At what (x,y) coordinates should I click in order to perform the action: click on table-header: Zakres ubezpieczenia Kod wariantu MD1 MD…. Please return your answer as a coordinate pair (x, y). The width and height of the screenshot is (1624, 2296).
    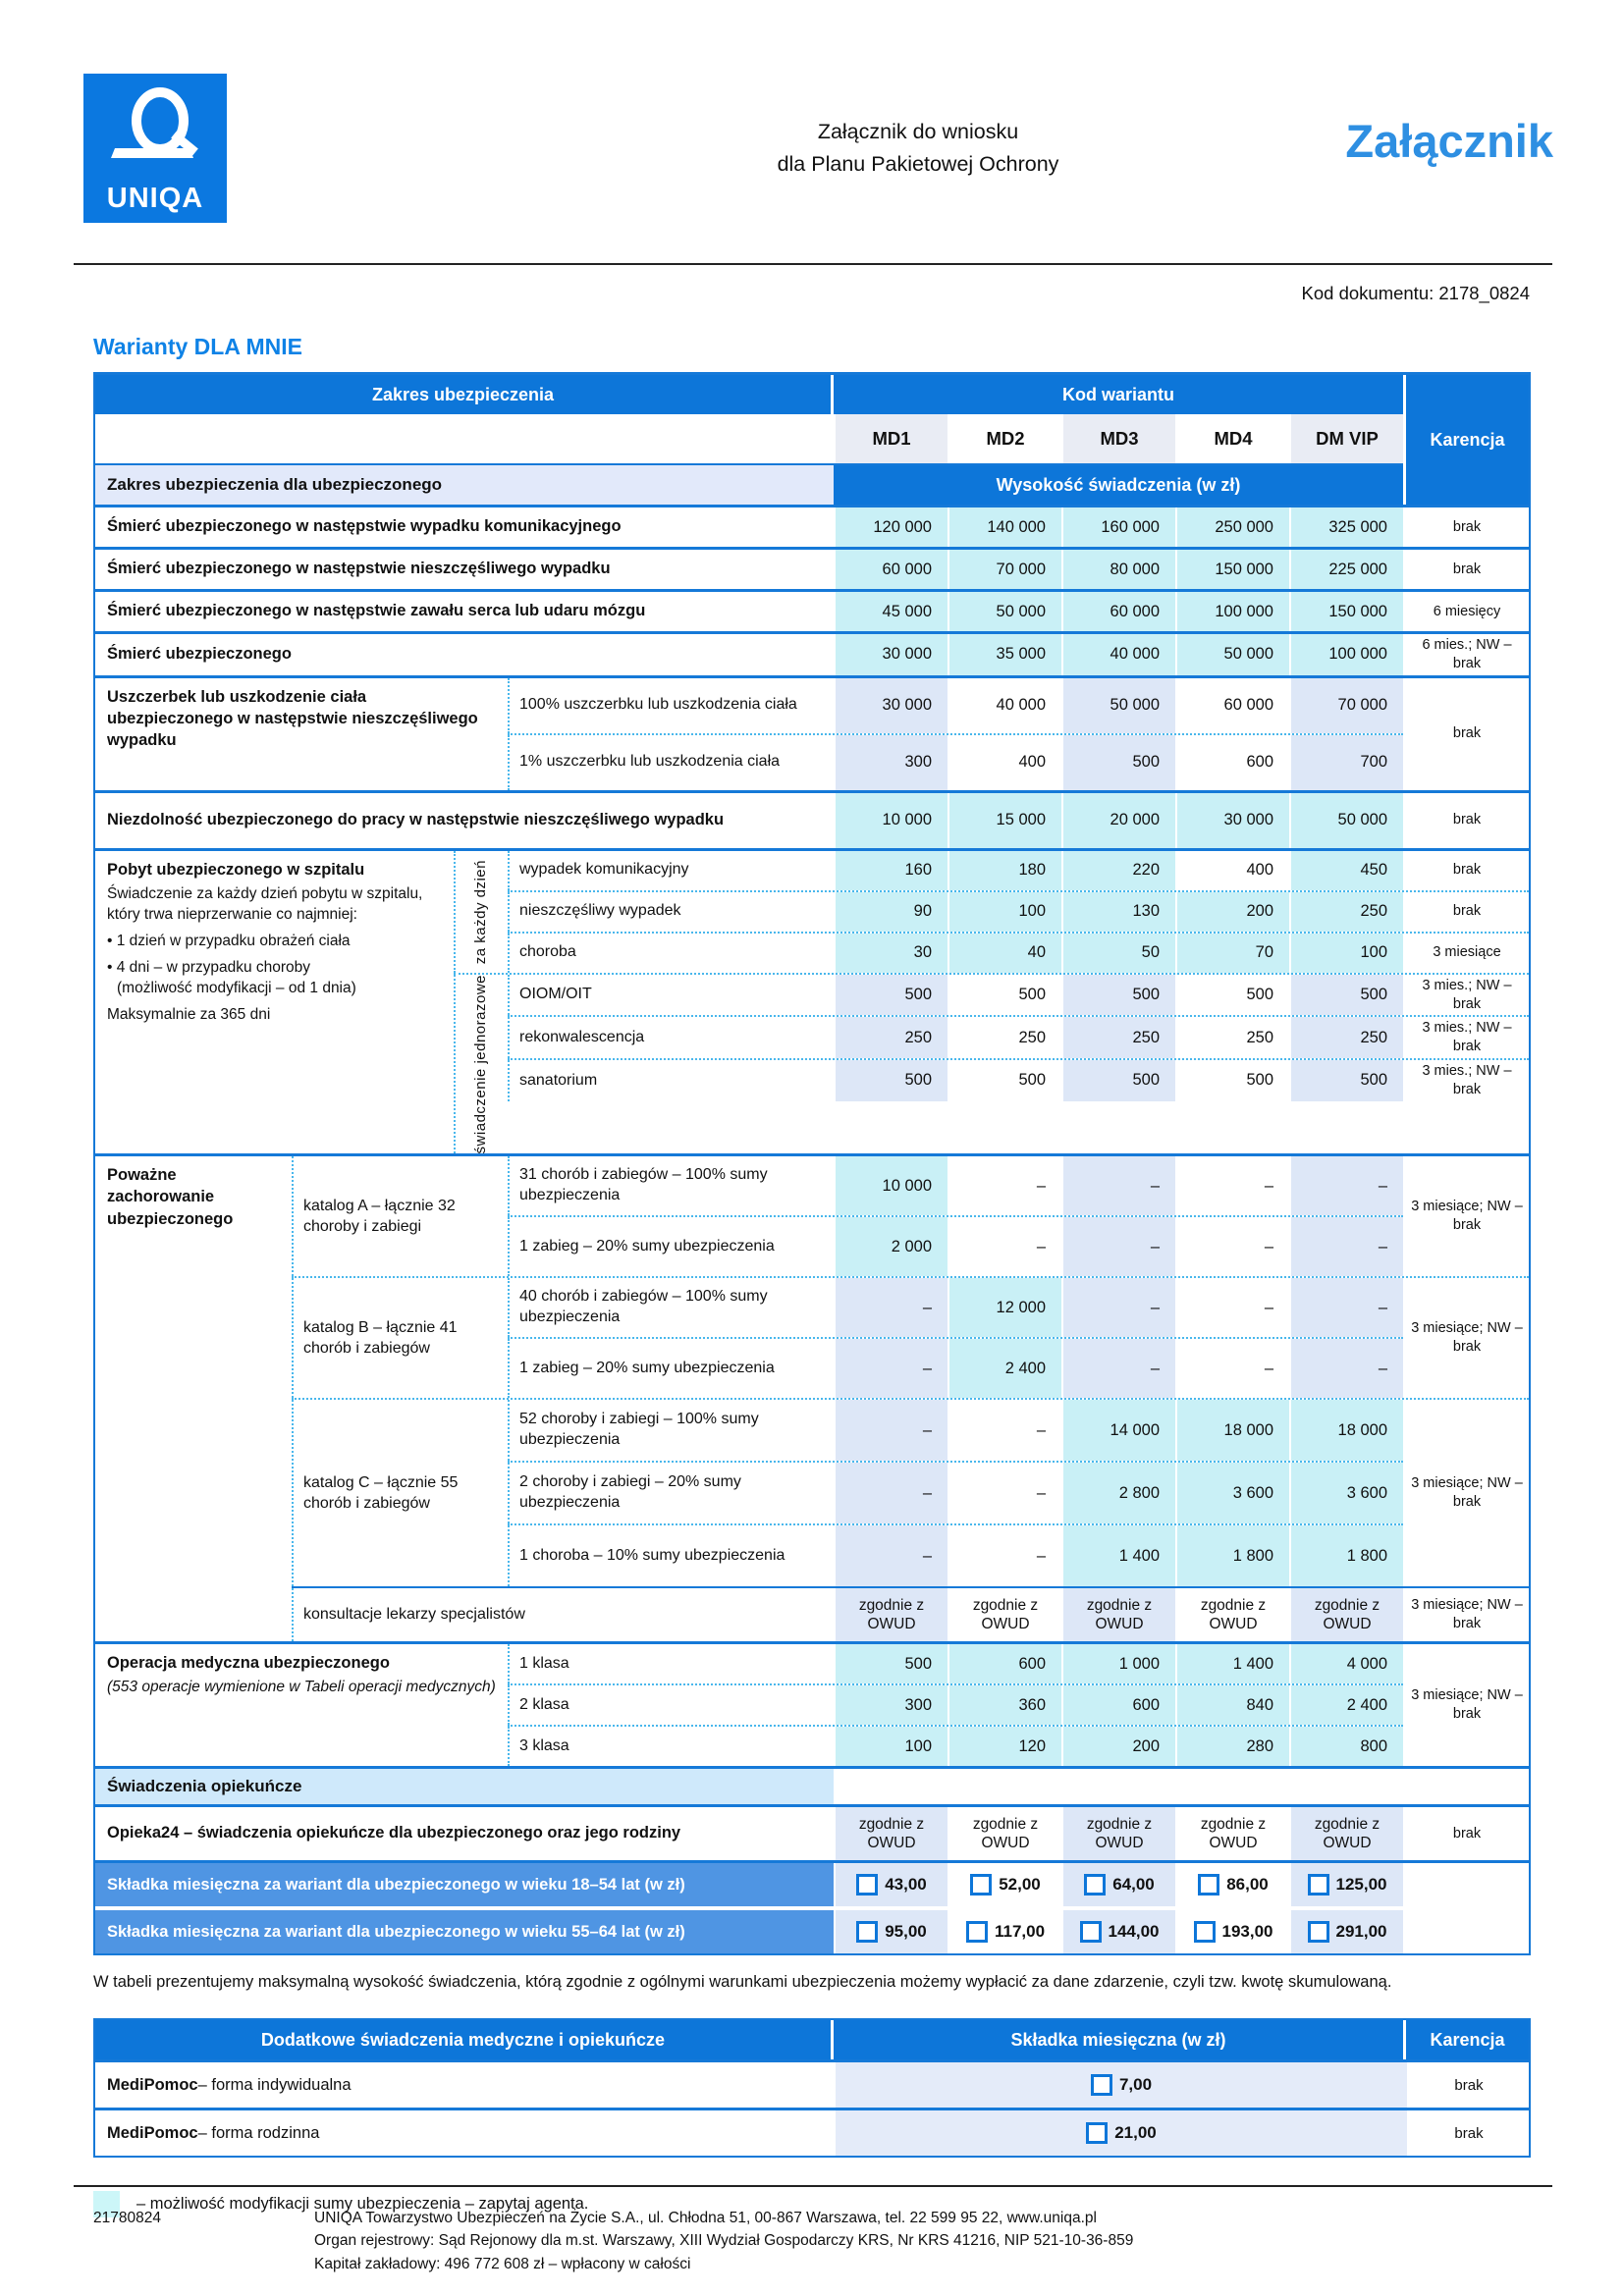
    Looking at the image, I should click on (812, 440).